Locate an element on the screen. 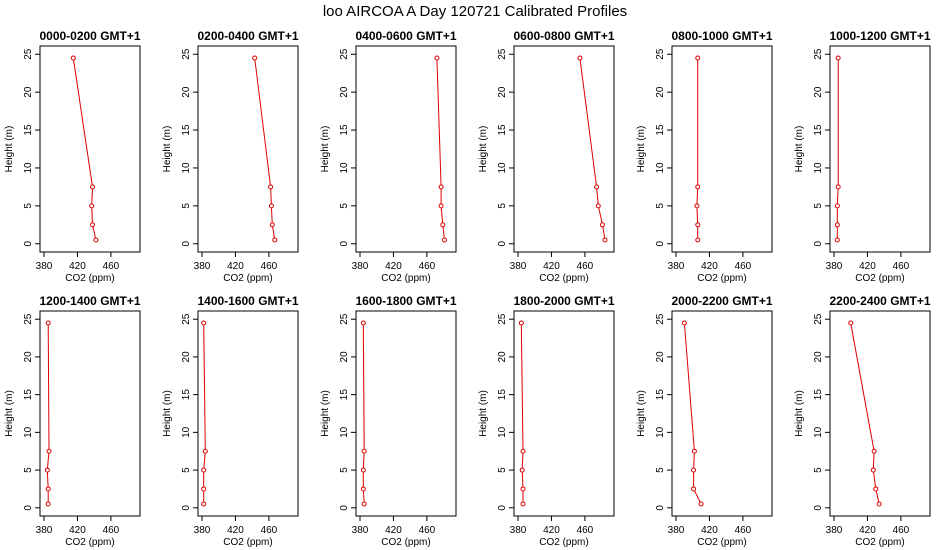 The height and width of the screenshot is (550, 950). panel-title: 1200-1400 GMT+1 is located at coordinates (89, 301).